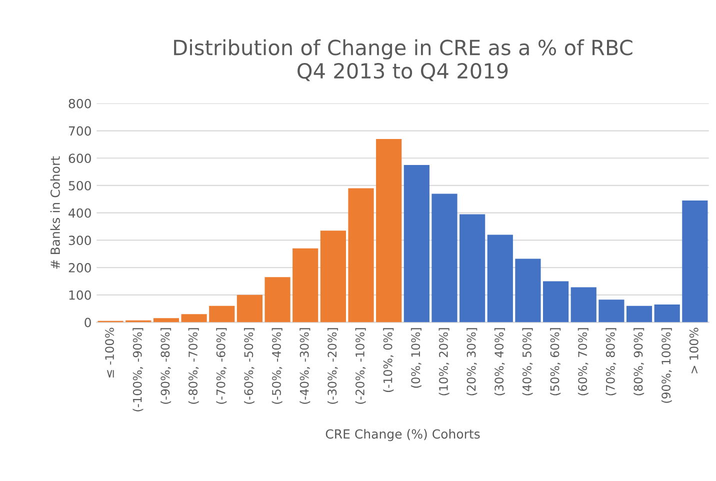 This screenshot has width=716, height=481. I want to click on x-tick-label: (-100%, -90%], so click(138, 370).